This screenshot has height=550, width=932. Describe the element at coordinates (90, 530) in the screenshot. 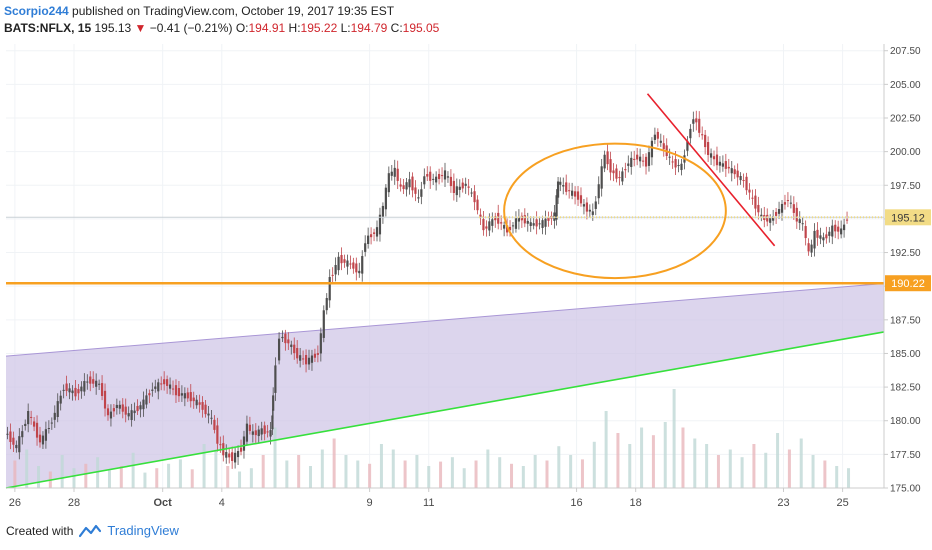

I see `tradingview-logo-icon` at that location.